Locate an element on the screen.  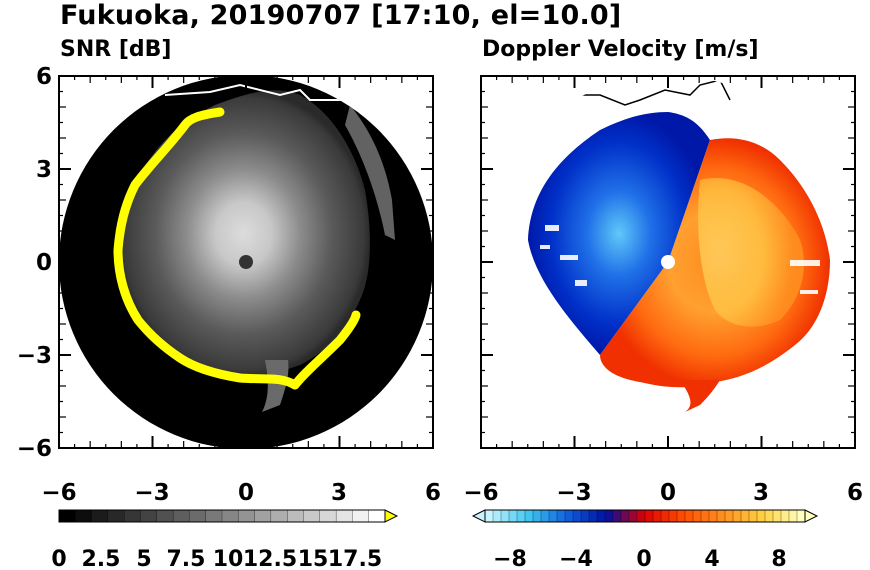
snr-colorbar is located at coordinates (228, 516).